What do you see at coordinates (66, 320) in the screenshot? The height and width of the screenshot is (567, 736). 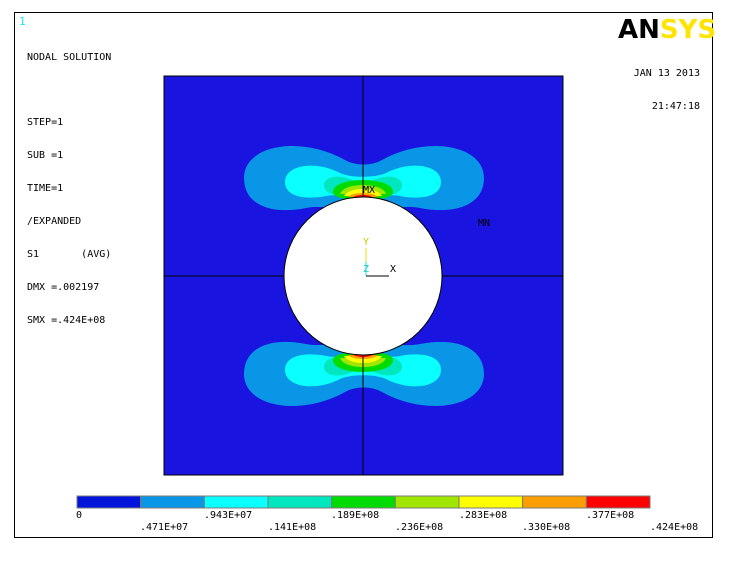 I see `smx-label: SMX =.424E+08` at bounding box center [66, 320].